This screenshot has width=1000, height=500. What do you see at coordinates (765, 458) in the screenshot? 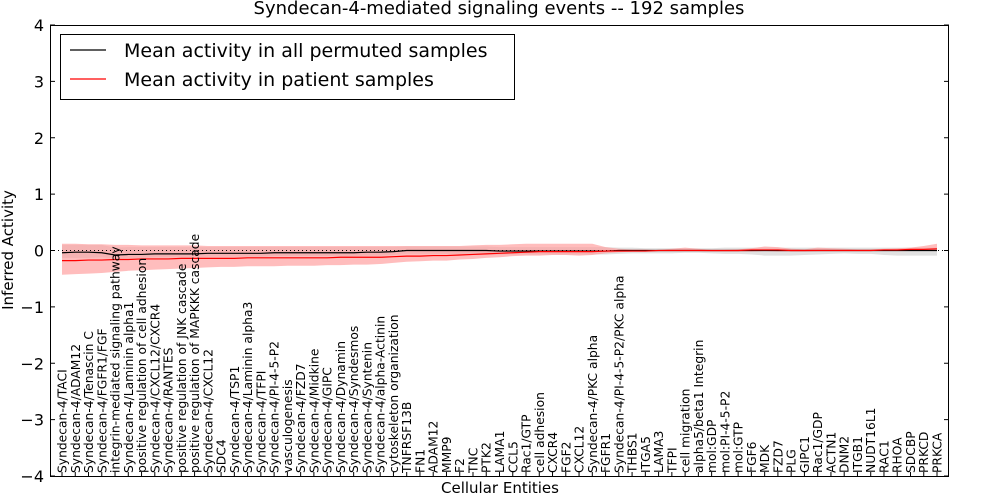
I see `x-tick-label: MDK` at bounding box center [765, 458].